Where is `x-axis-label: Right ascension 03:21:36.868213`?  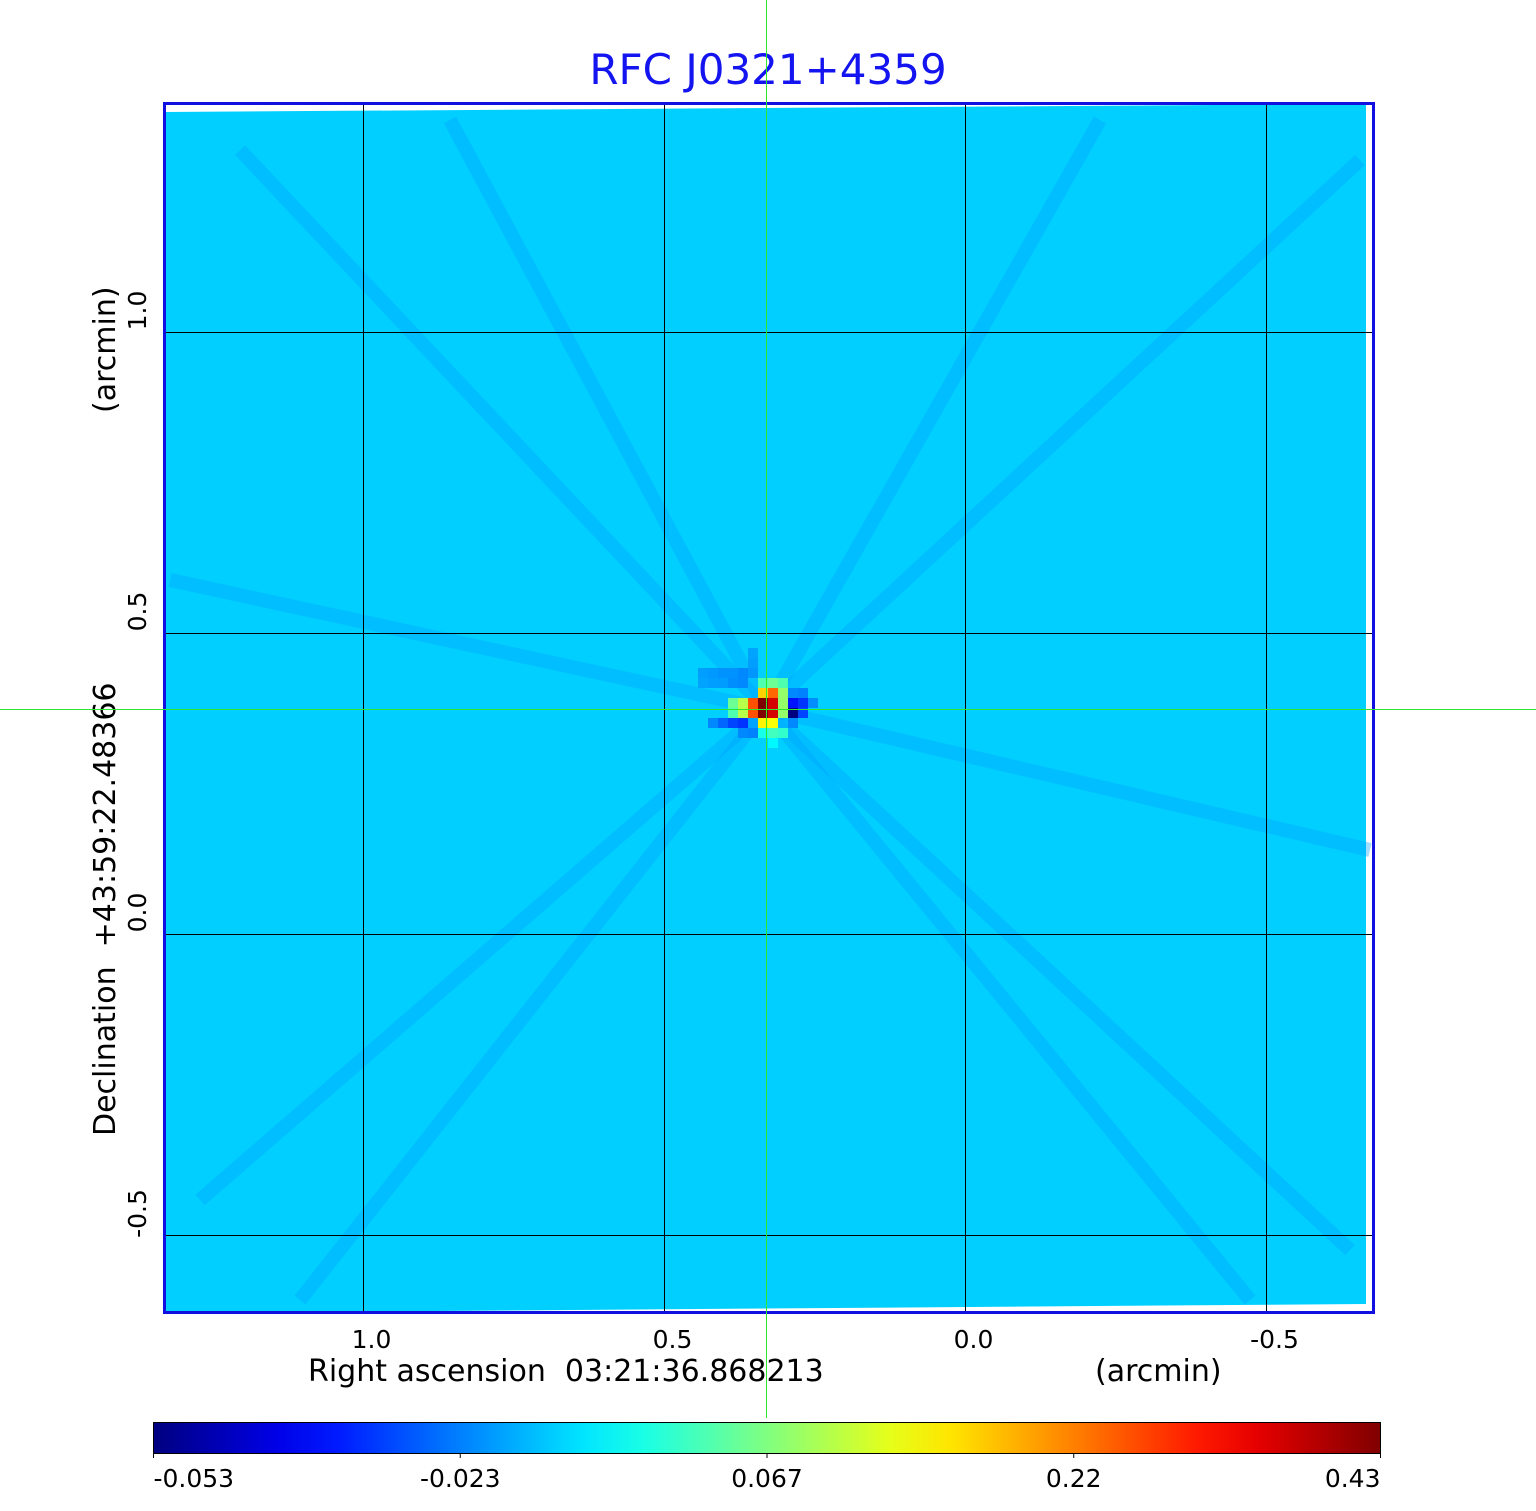 x-axis-label: Right ascension 03:21:36.868213 is located at coordinates (566, 1371).